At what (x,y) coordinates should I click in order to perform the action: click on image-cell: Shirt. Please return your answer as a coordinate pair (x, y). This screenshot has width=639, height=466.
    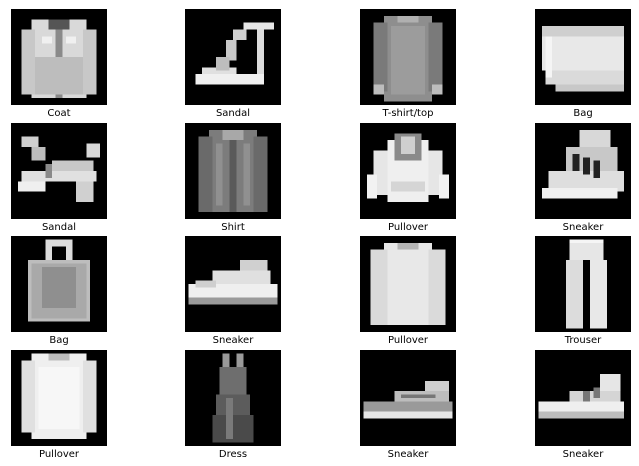
    Looking at the image, I should click on (233, 178).